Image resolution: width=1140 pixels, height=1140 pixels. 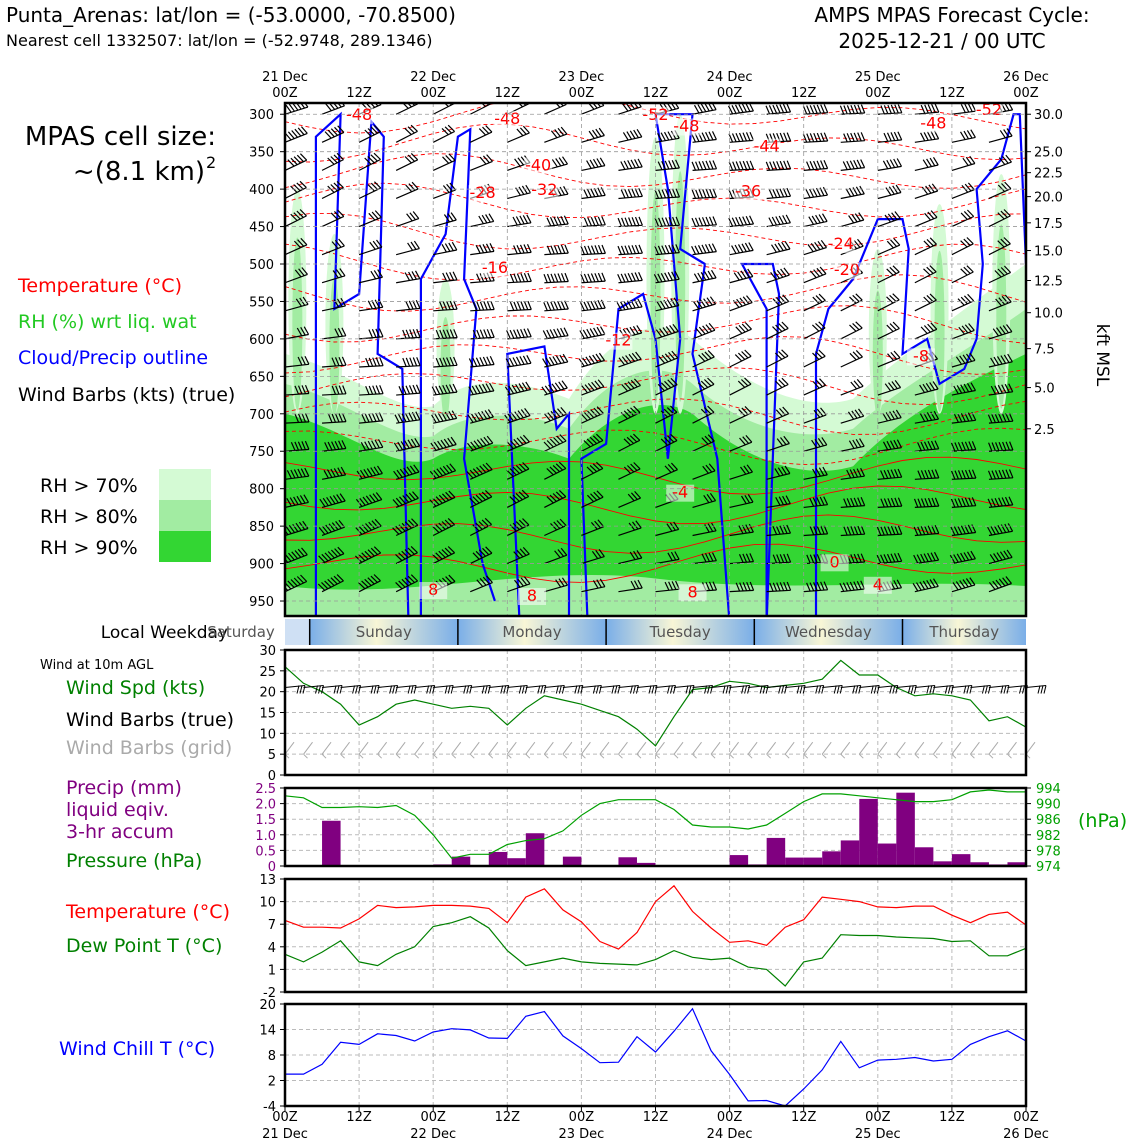 I want to click on height-tick-label: 20.0, so click(x=1048, y=198).